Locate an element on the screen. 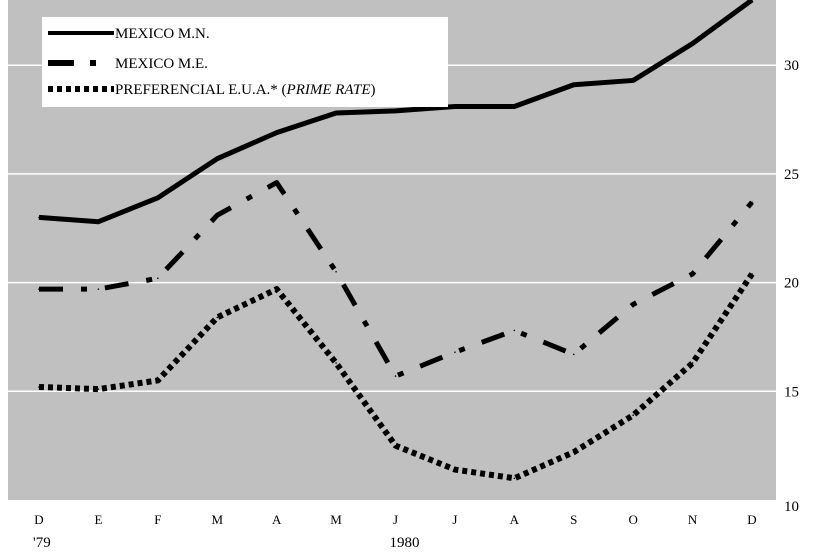  legend-label-prime-italic: PRIME RATE is located at coordinates (328, 90).